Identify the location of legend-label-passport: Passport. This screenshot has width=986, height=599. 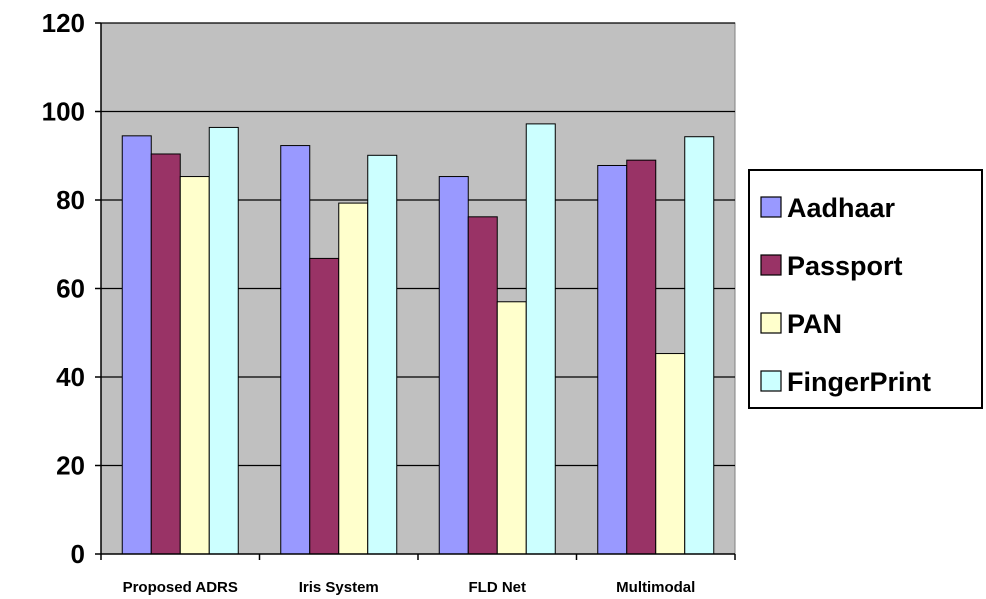
(845, 266).